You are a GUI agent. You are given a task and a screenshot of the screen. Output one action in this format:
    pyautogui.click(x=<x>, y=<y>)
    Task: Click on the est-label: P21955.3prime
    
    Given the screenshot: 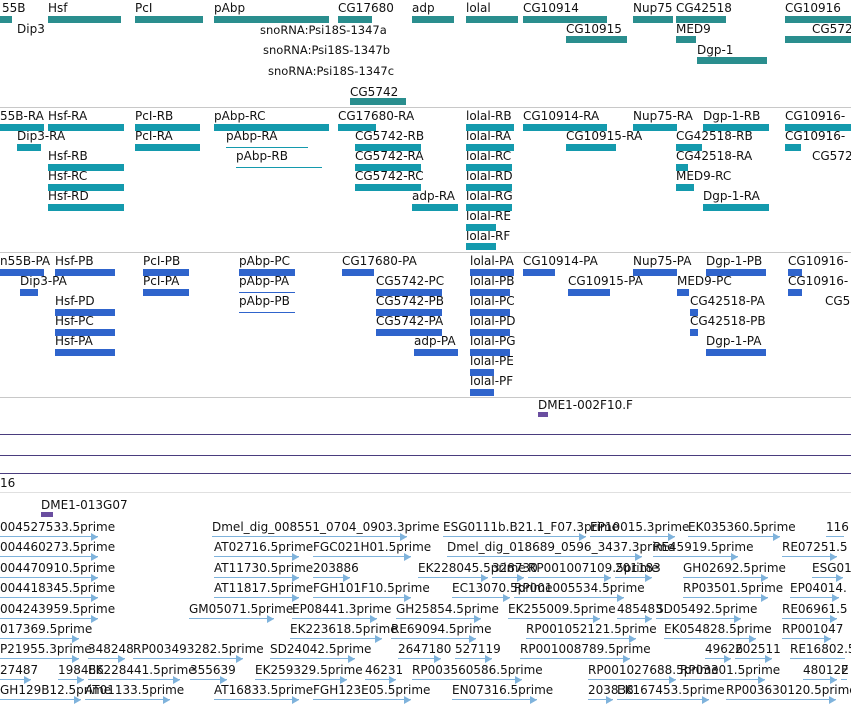 What is the action you would take?
    pyautogui.click(x=46, y=649)
    